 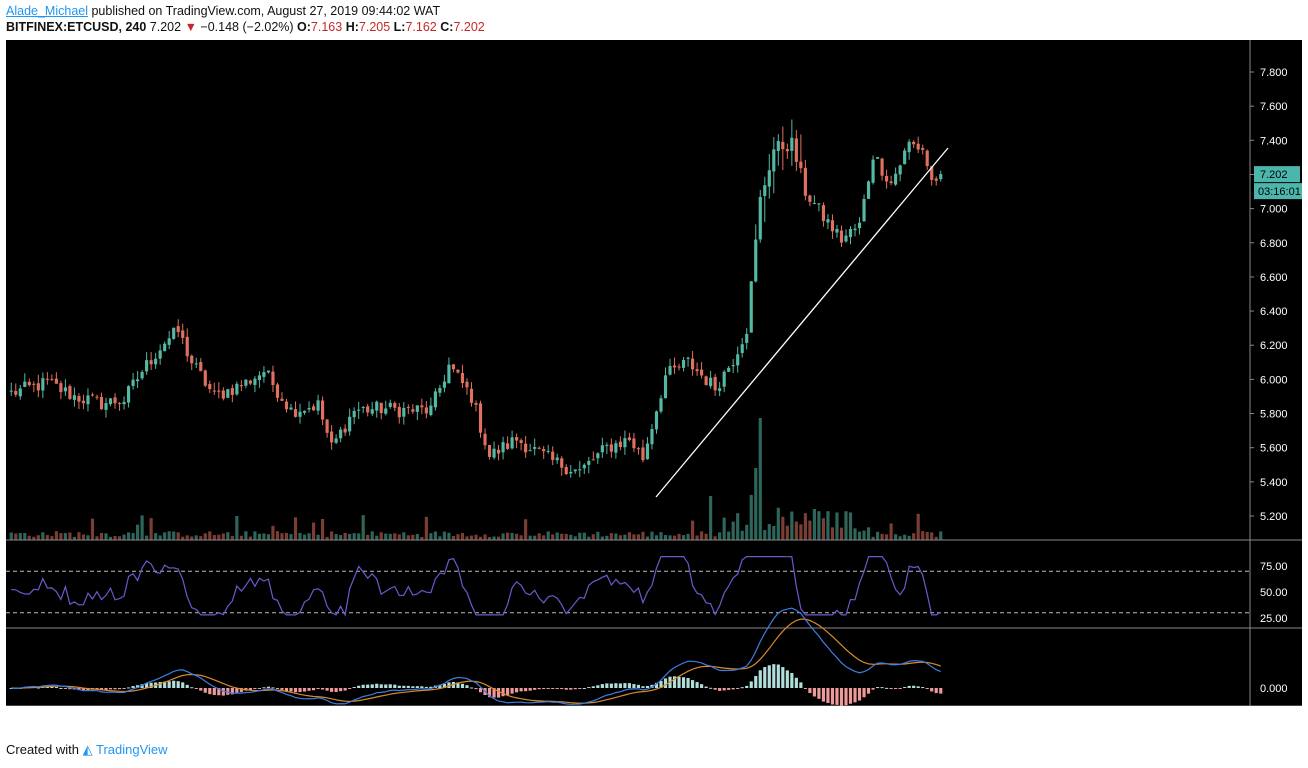 I want to click on price-tick-label: 6.800, so click(x=1274, y=244).